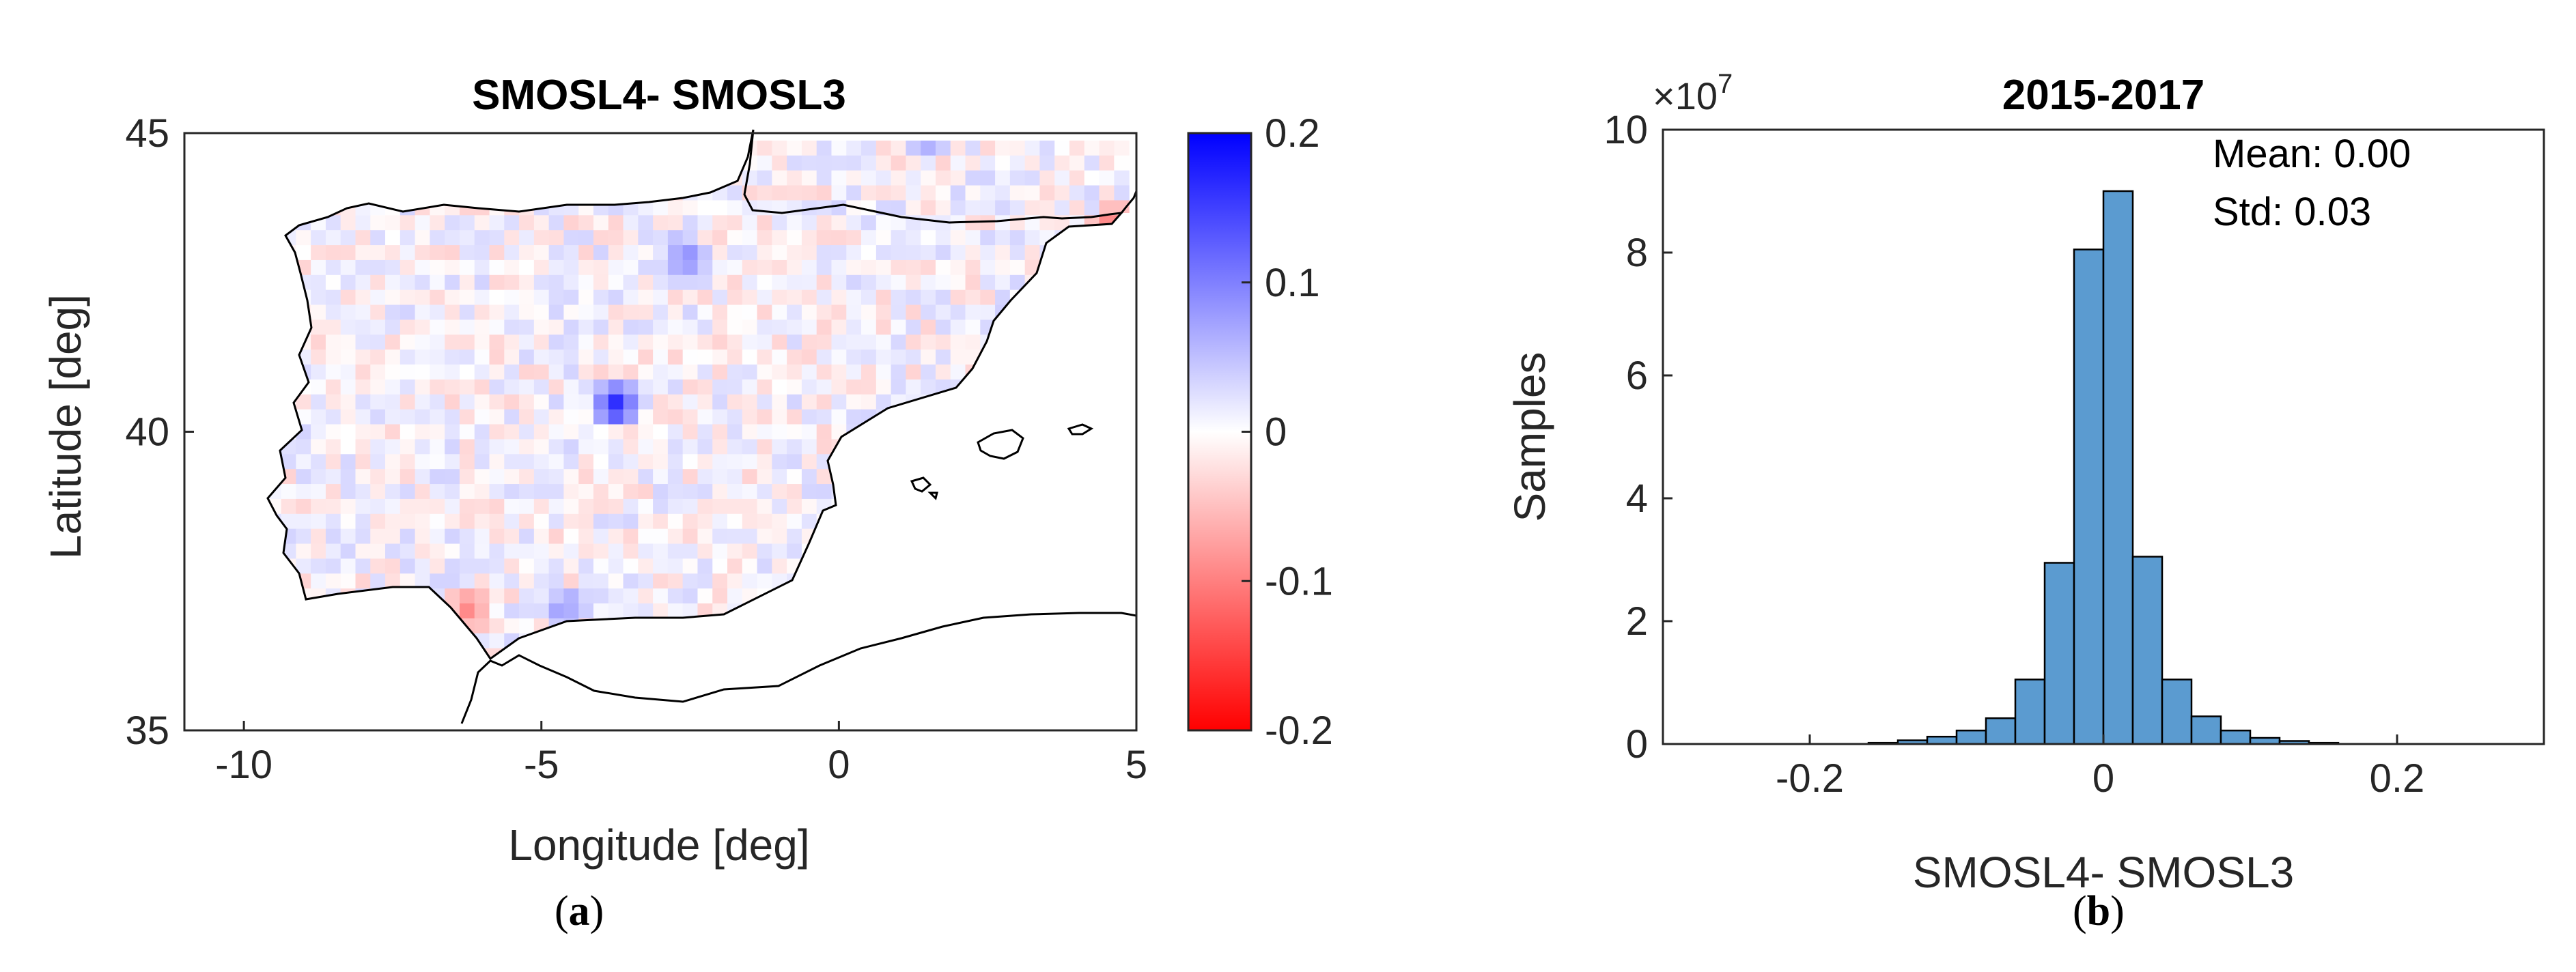 The height and width of the screenshot is (972, 2576). What do you see at coordinates (1129, 202) in the screenshot?
I see `coastline-france` at bounding box center [1129, 202].